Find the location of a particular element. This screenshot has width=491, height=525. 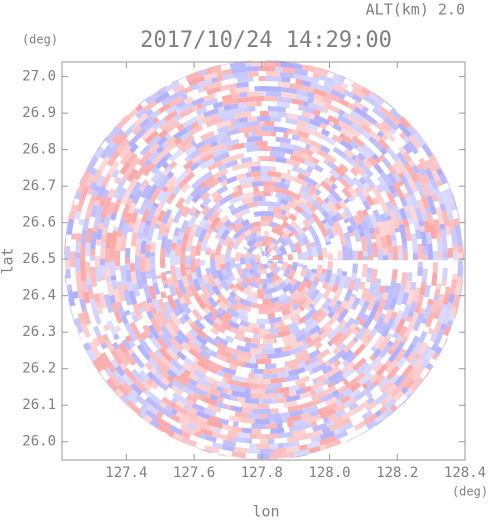

y-tick-label: 26.1 is located at coordinates (39, 405).